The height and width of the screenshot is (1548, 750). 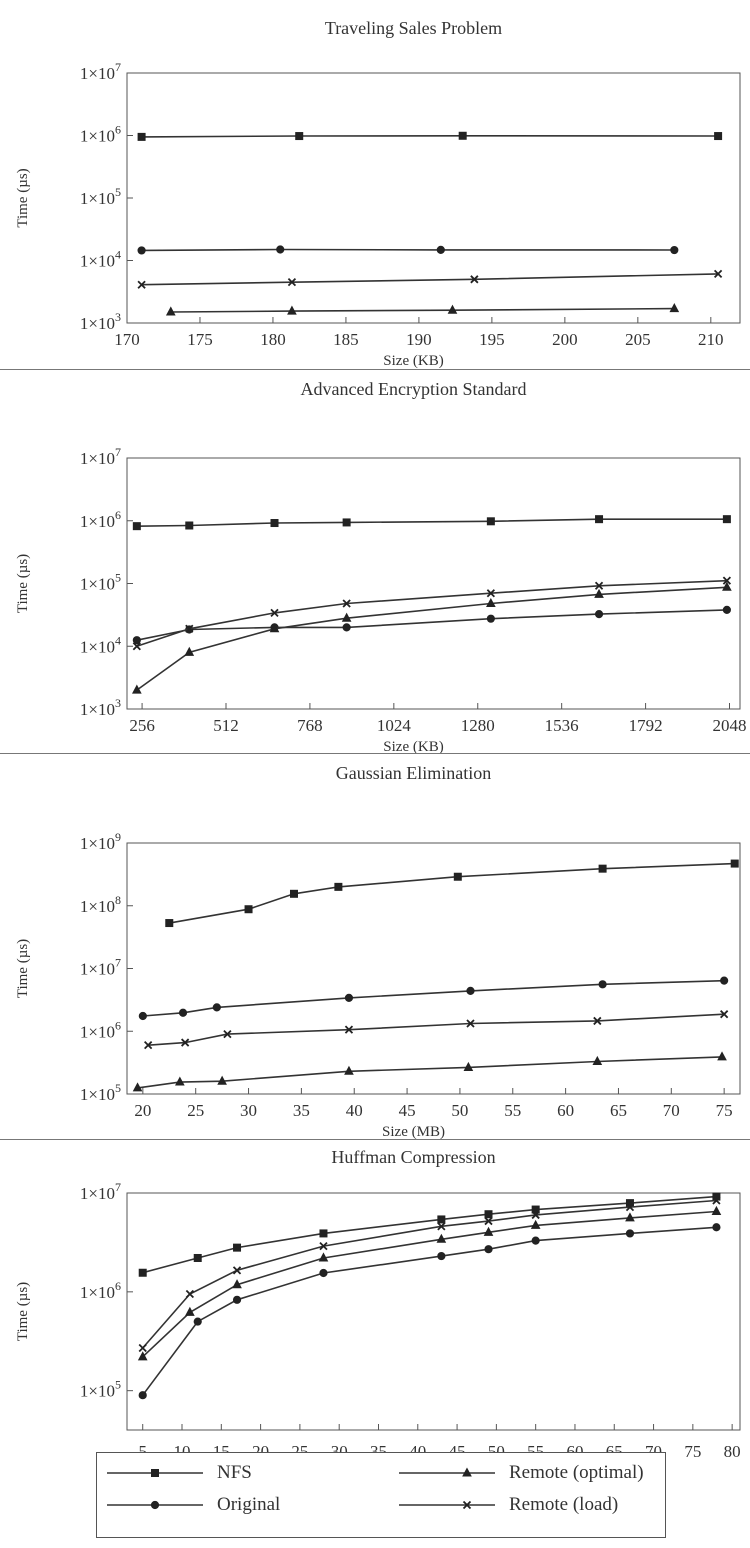 What do you see at coordinates (724, 1110) in the screenshot?
I see `gaussian-elimination-x-tick-label: 75` at bounding box center [724, 1110].